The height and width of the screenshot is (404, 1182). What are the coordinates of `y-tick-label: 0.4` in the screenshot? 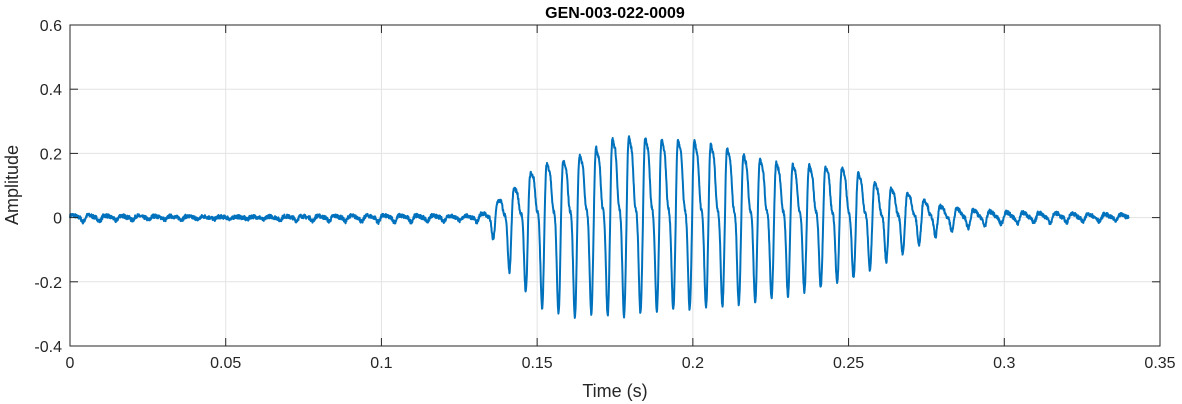 It's located at (51, 90).